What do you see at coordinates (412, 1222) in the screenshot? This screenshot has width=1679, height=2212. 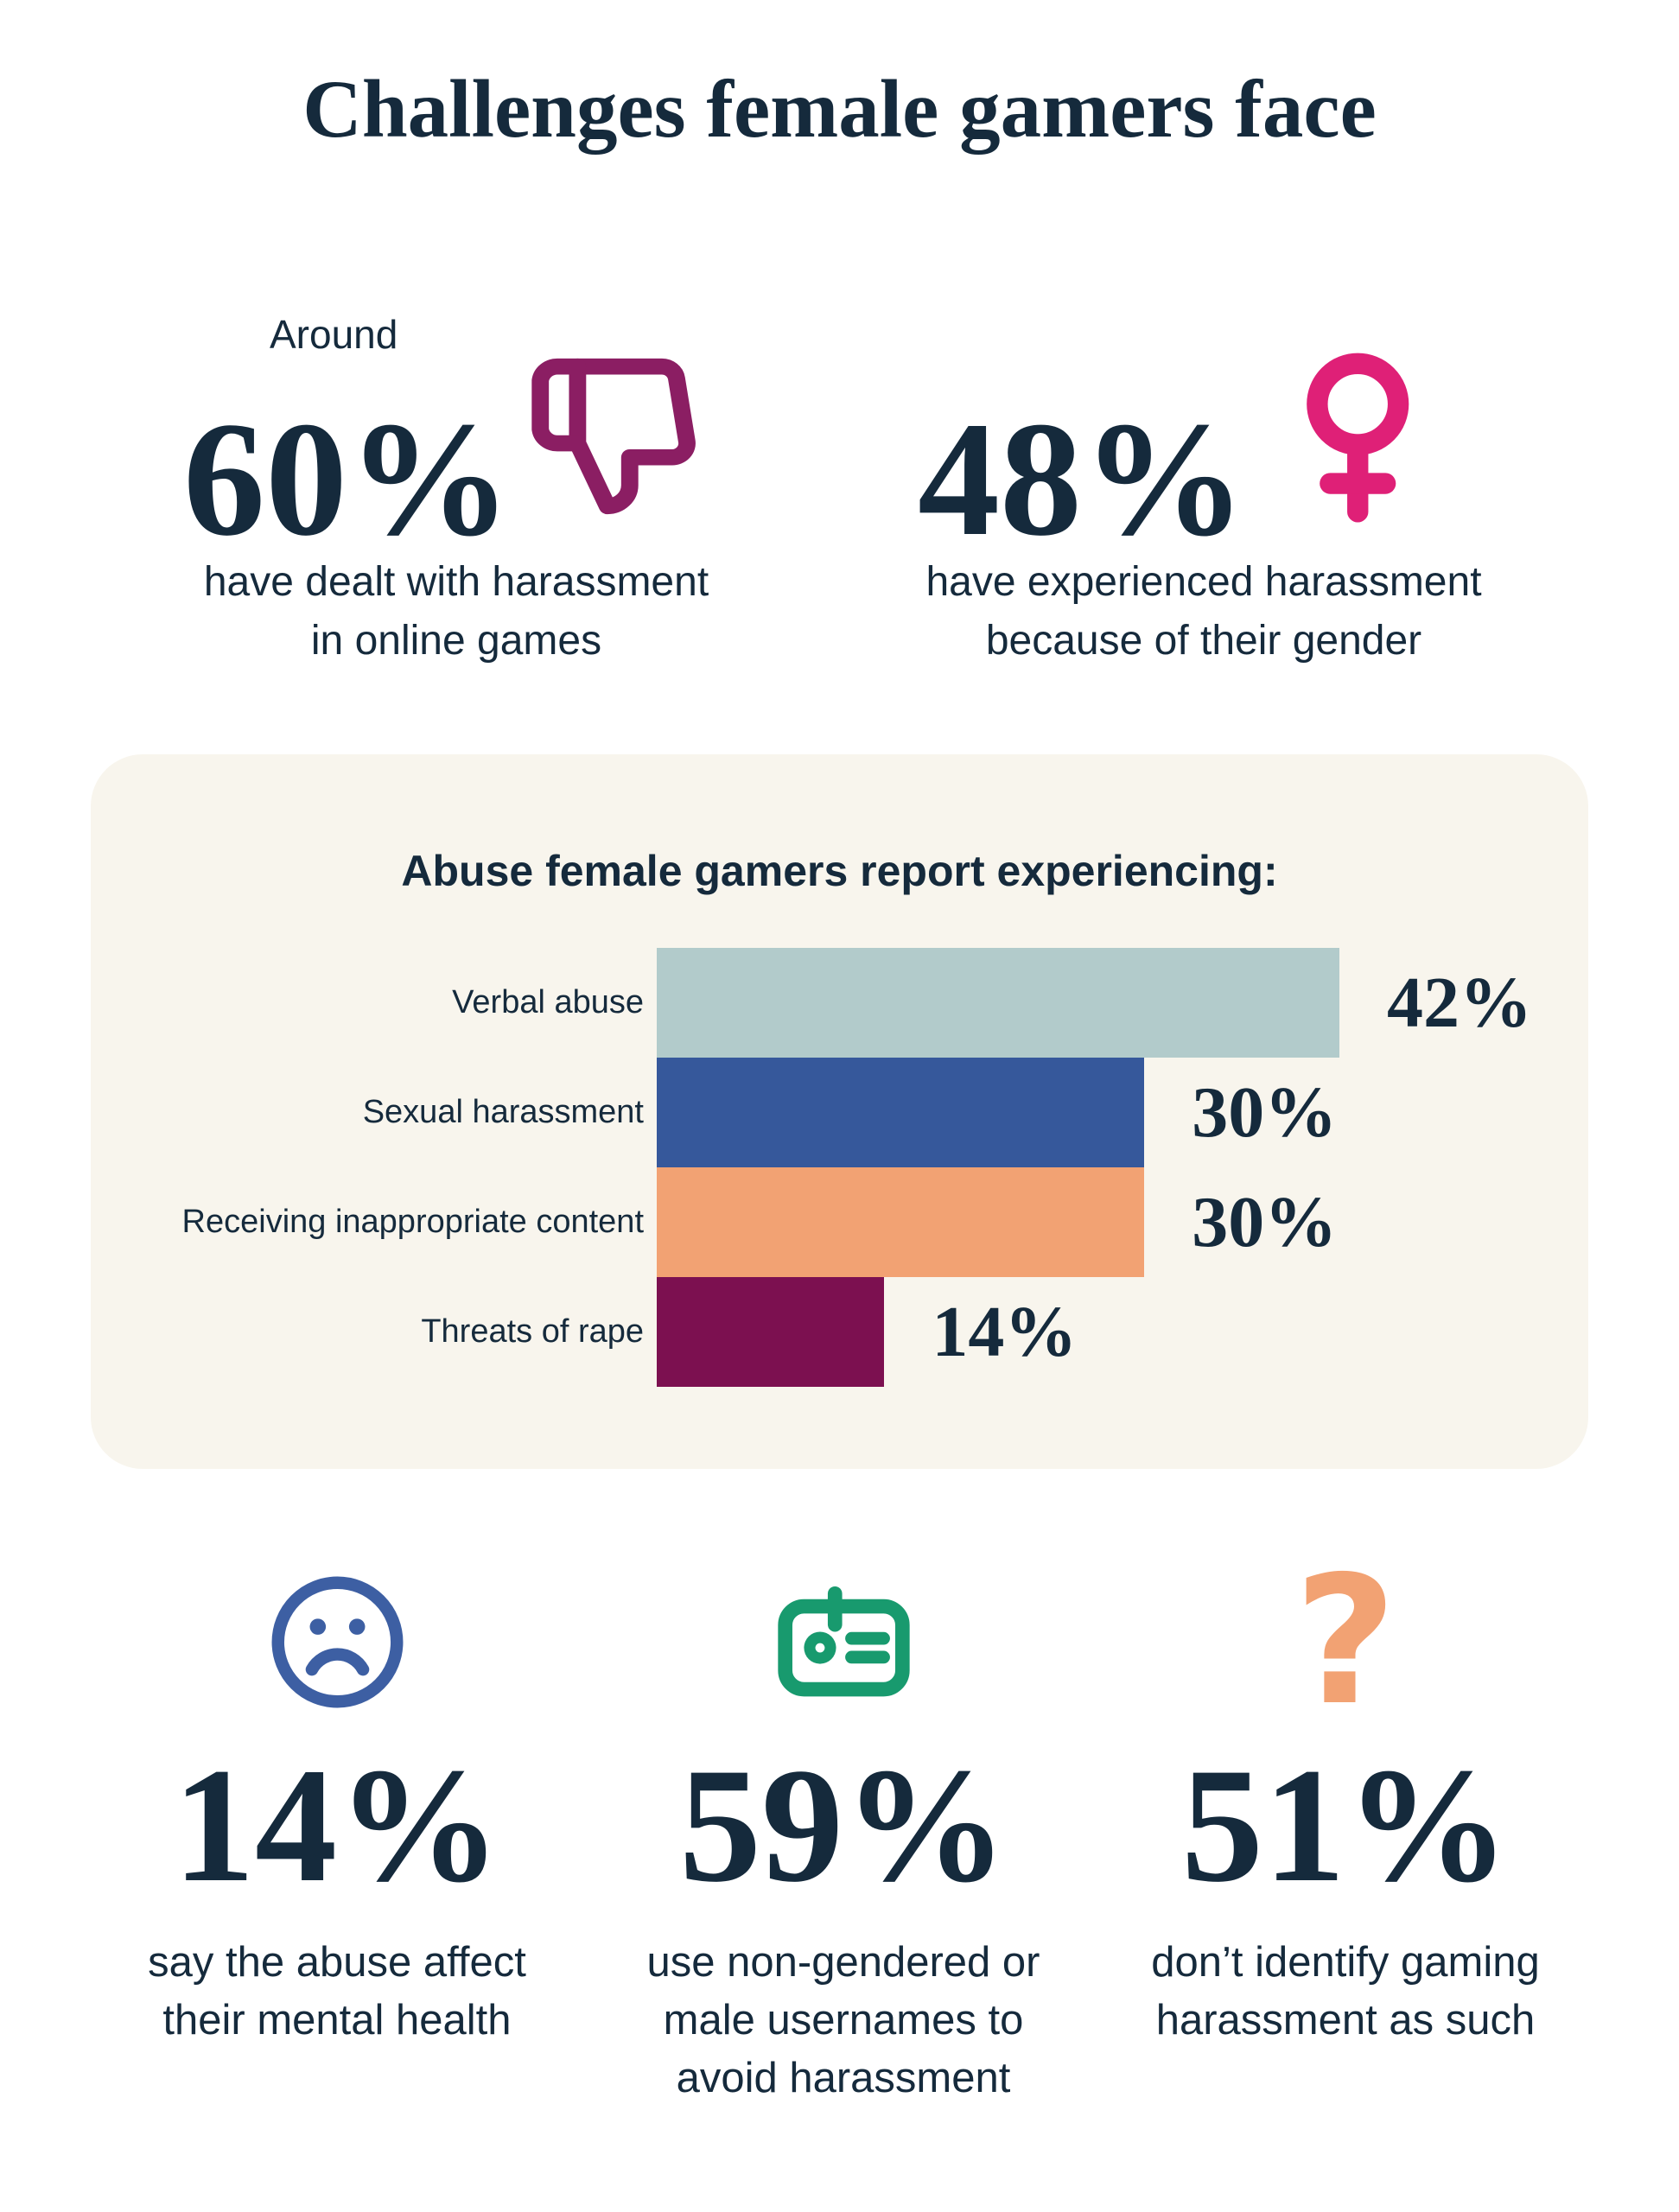 I see `bar-category-label: Receiving inappropriate content` at bounding box center [412, 1222].